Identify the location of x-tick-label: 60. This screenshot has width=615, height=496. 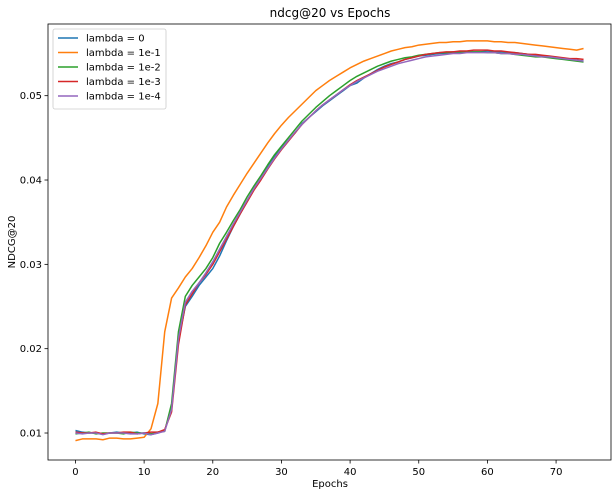
(487, 472).